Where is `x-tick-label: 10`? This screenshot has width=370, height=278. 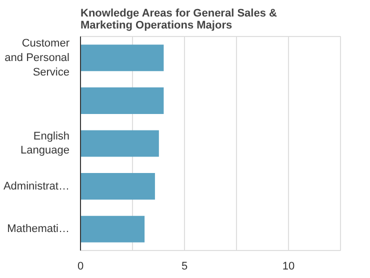 x-tick-label: 10 is located at coordinates (288, 266).